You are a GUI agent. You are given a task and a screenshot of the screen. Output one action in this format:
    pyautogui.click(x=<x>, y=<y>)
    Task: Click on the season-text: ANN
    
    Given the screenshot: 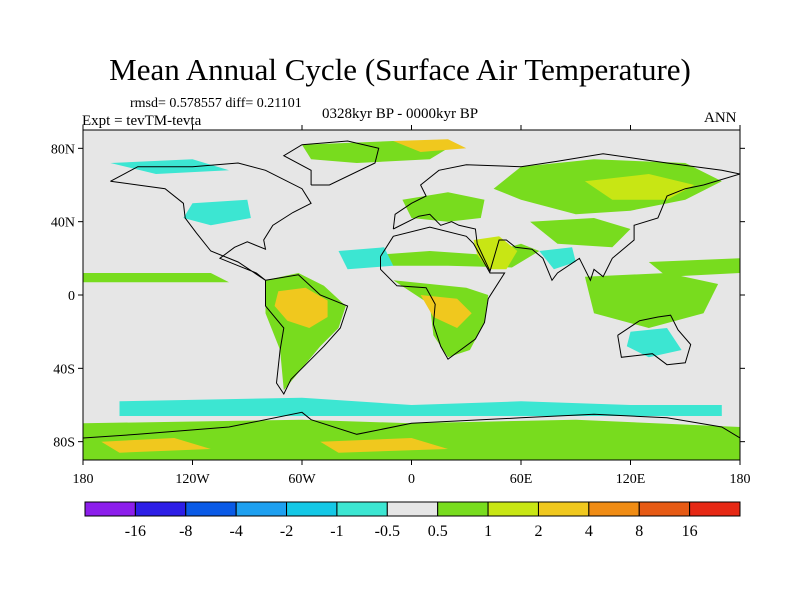 What is the action you would take?
    pyautogui.click(x=720, y=118)
    